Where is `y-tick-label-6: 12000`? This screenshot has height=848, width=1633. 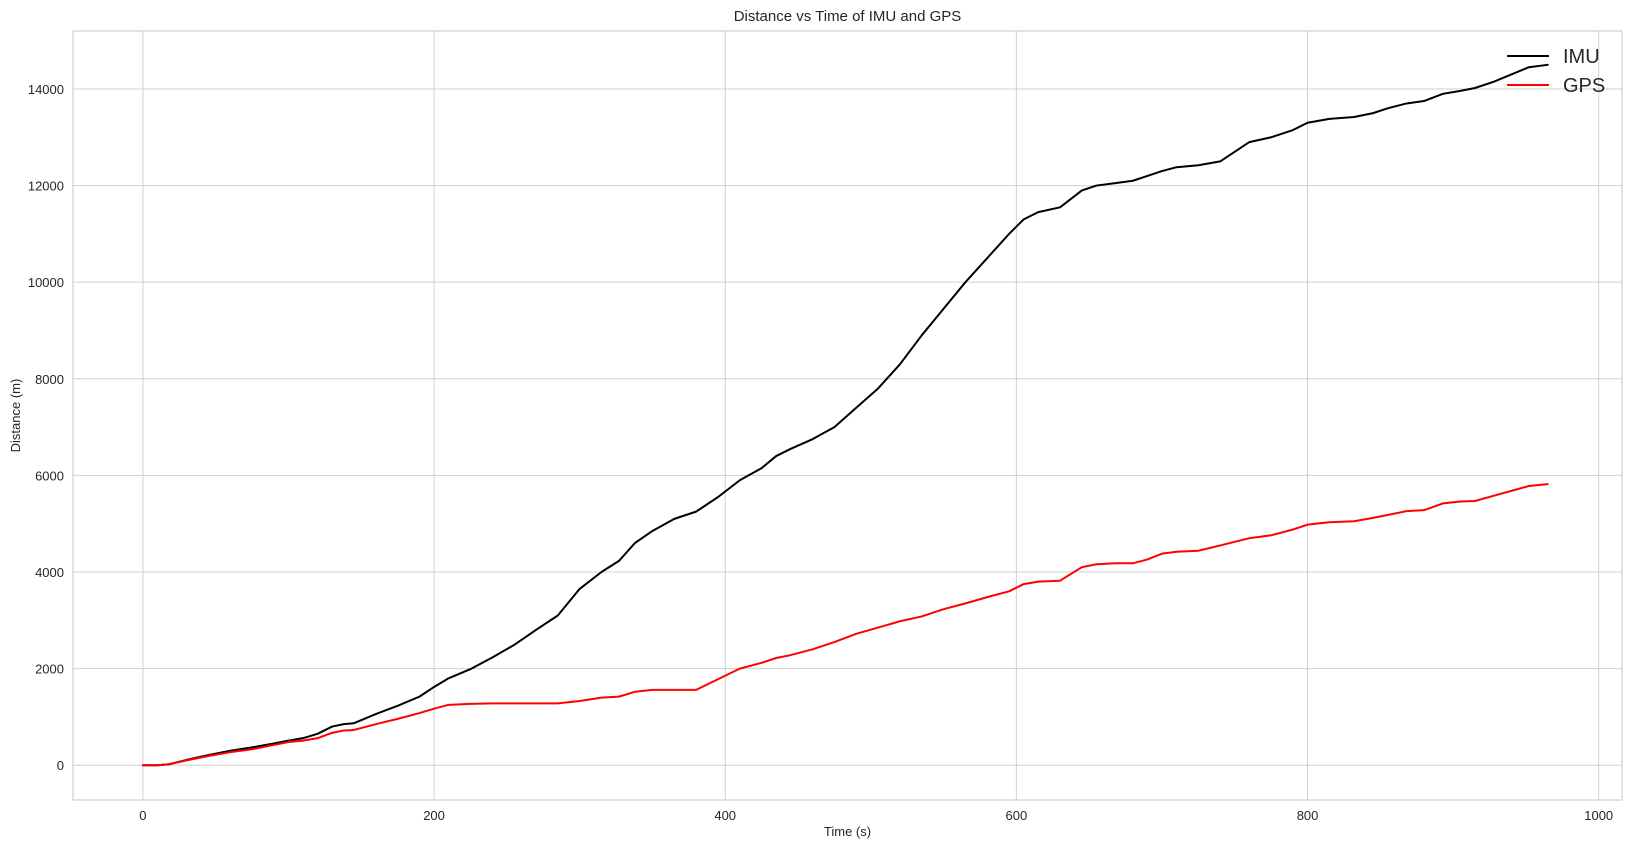
y-tick-label-6: 12000 is located at coordinates (46, 186).